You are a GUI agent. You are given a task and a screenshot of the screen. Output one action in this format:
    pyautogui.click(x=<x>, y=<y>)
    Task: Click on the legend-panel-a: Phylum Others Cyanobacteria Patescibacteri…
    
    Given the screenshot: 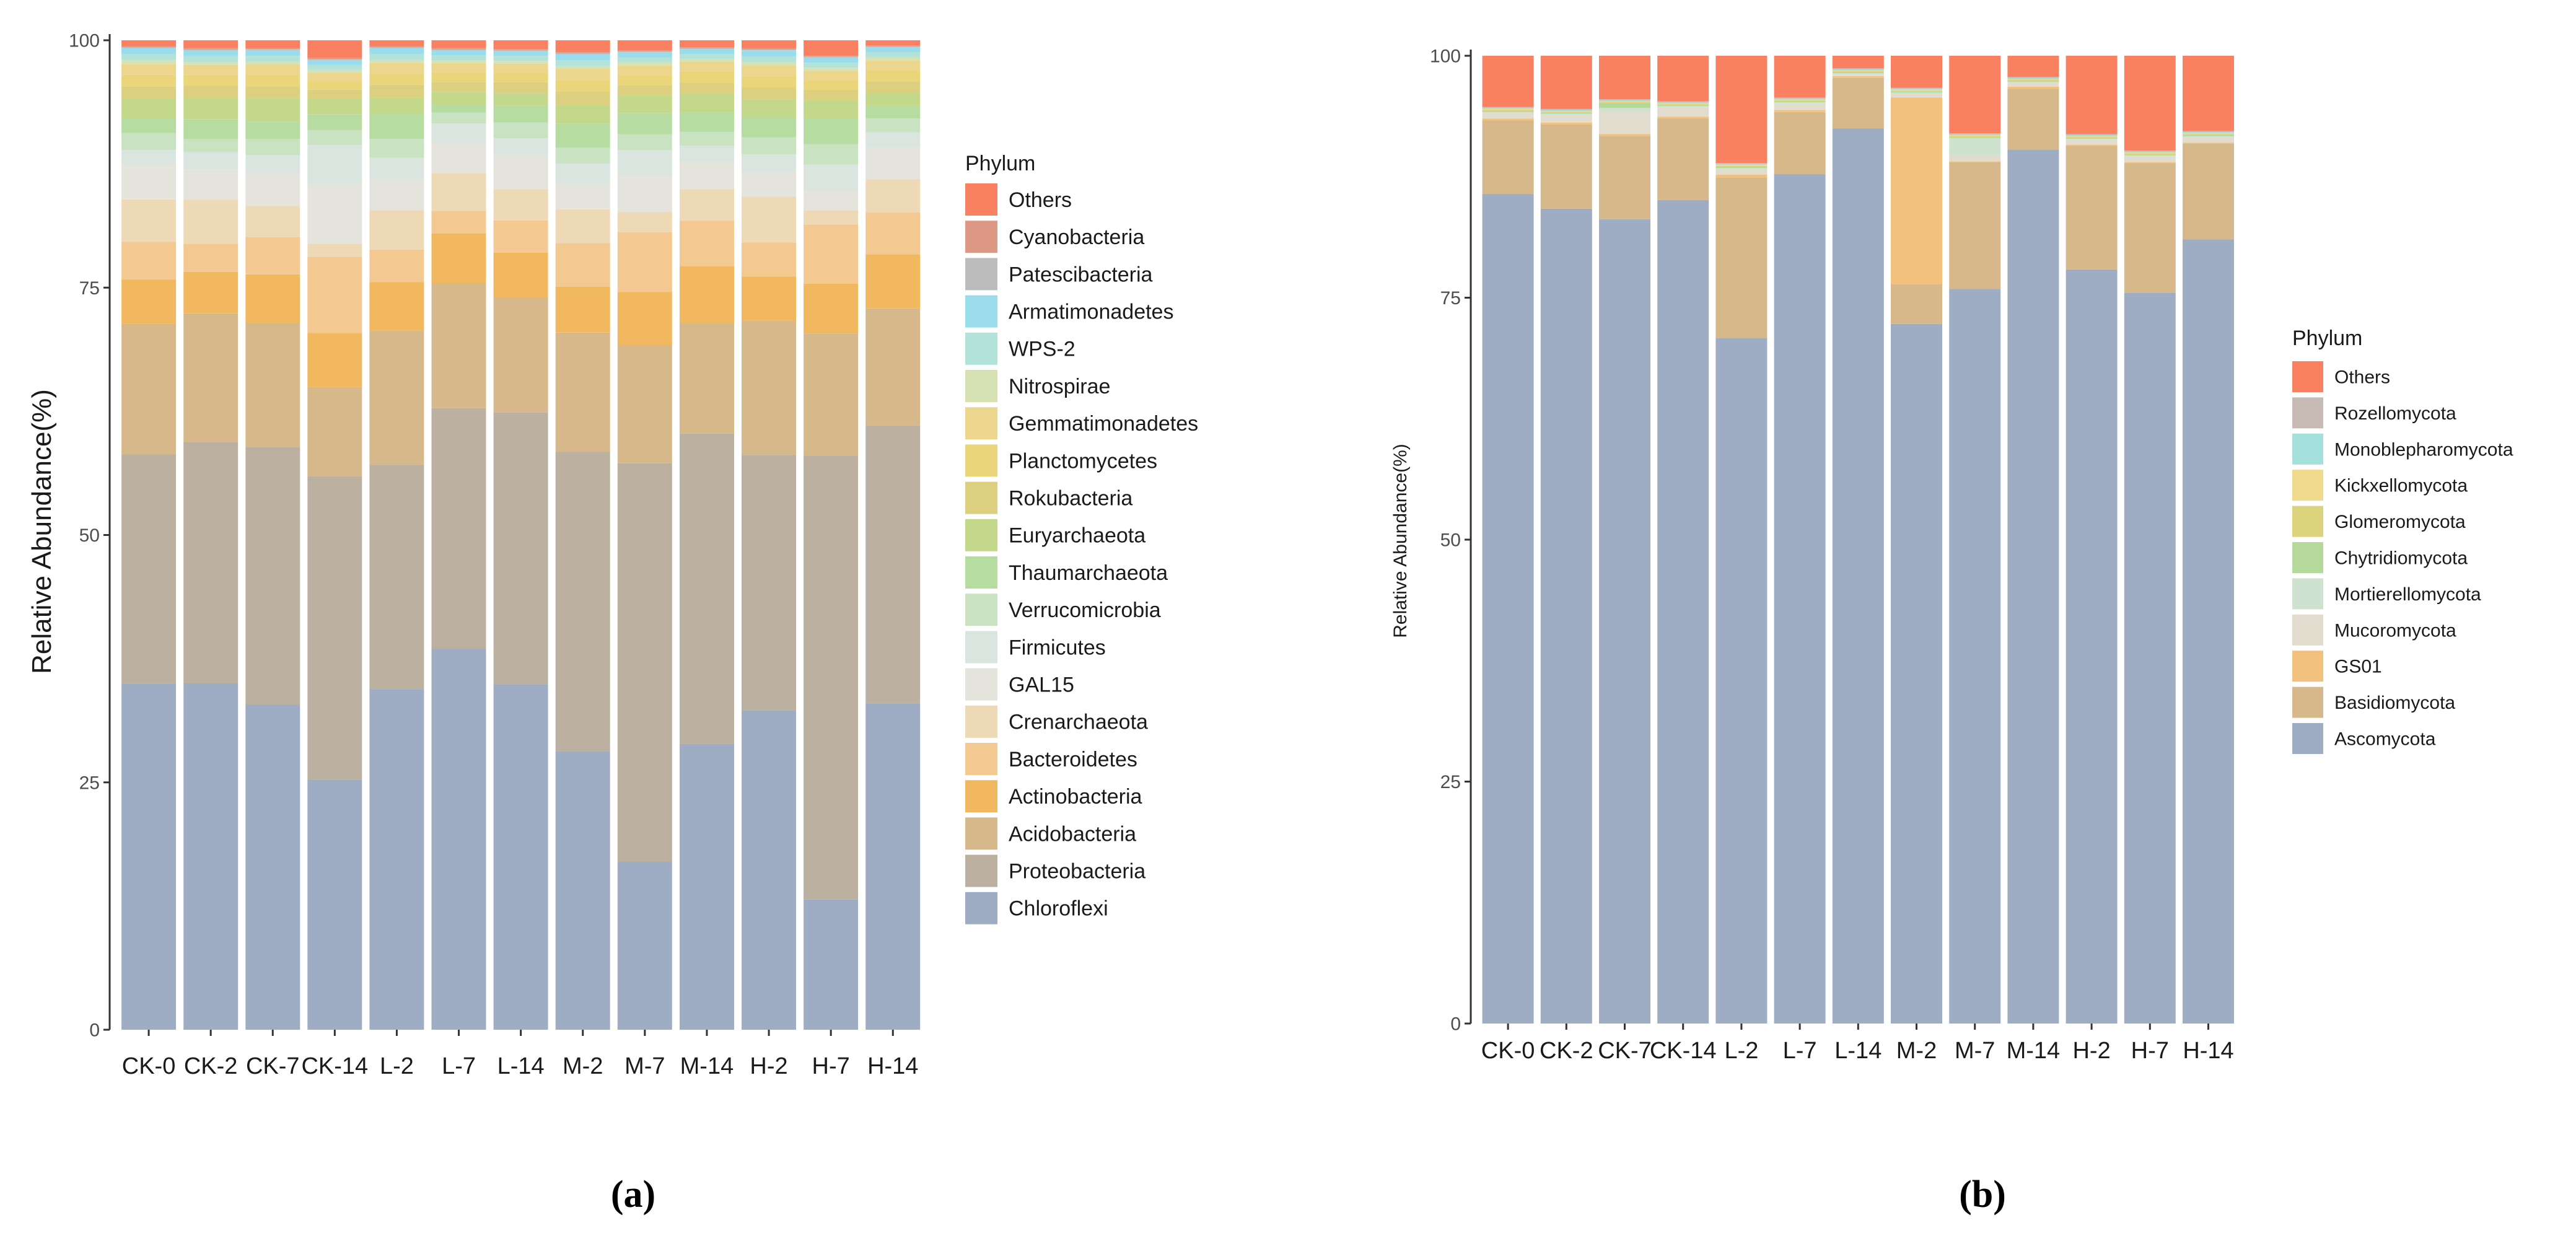 What is the action you would take?
    pyautogui.click(x=1081, y=538)
    